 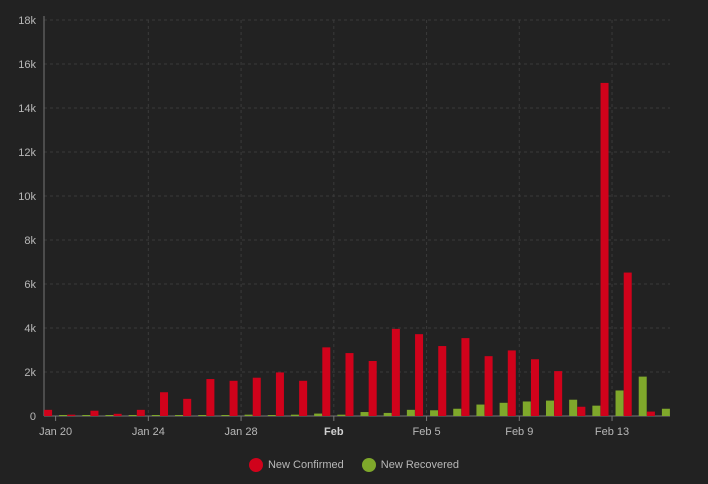 I want to click on y-tick-label: 18k, so click(x=27, y=21).